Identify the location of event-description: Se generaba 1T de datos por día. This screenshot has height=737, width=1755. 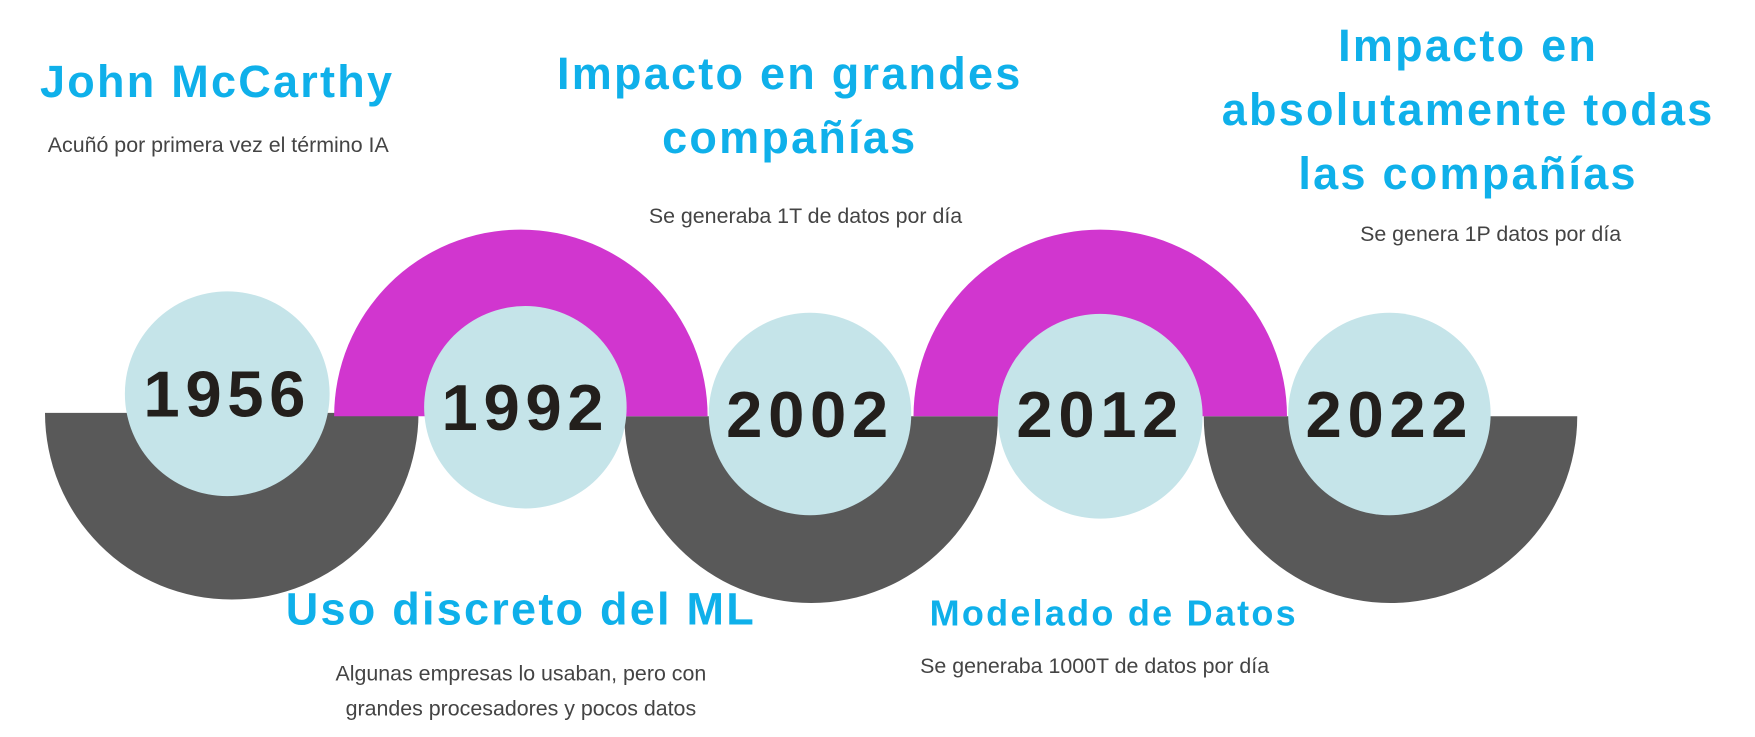
(805, 216).